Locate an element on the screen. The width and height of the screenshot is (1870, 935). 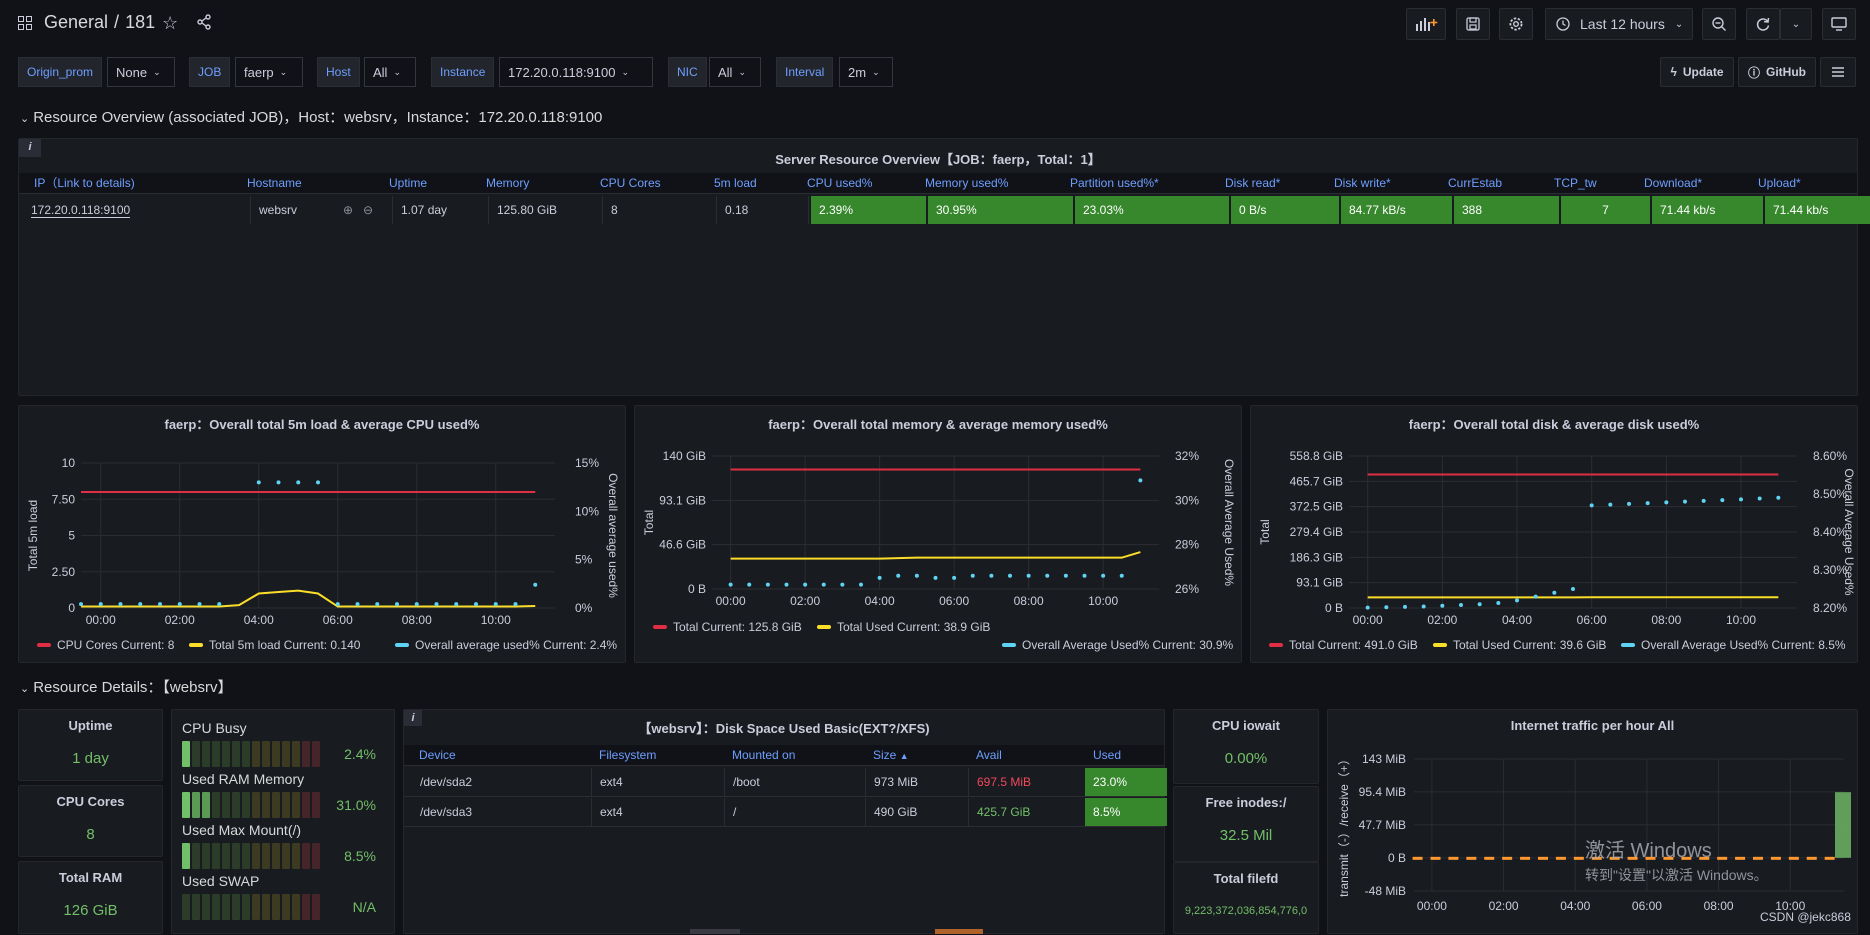
legend-total-used: Total Used Current: 38.9 GiB is located at coordinates (903, 627).